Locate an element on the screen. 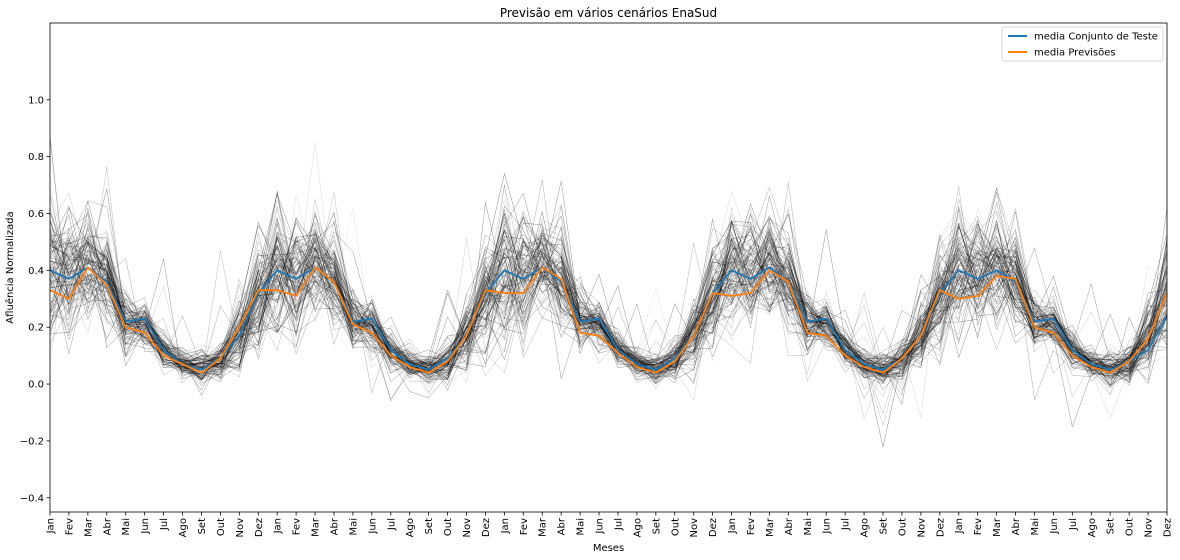 The width and height of the screenshot is (1180, 560). legend-label-test-mean: media Conjunto de Teste is located at coordinates (1096, 37).